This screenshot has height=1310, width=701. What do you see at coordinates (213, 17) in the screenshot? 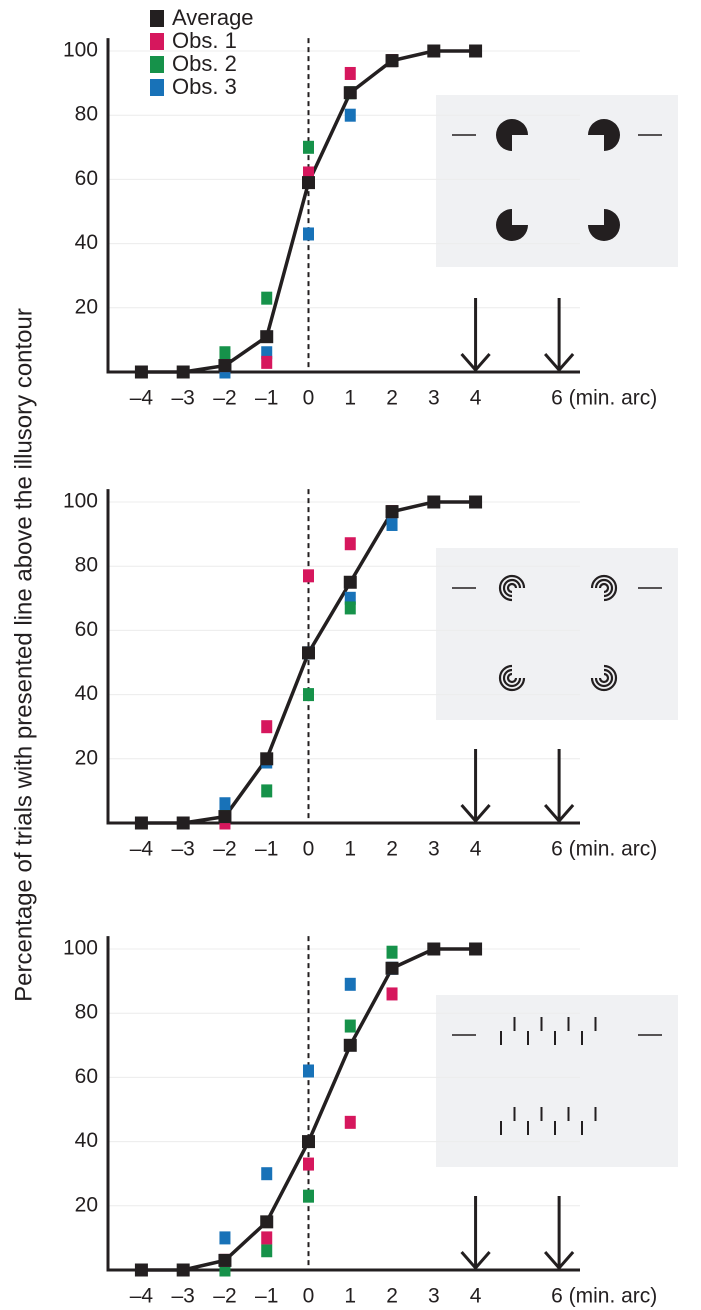
I see `legend-label: Average` at bounding box center [213, 17].